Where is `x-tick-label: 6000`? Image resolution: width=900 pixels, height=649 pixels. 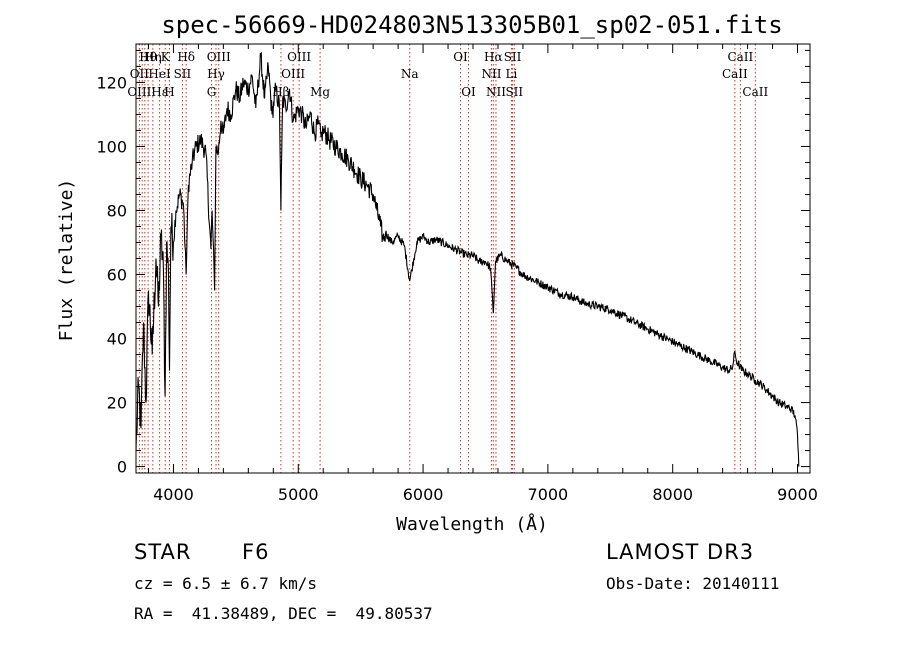 x-tick-label: 6000 is located at coordinates (423, 494).